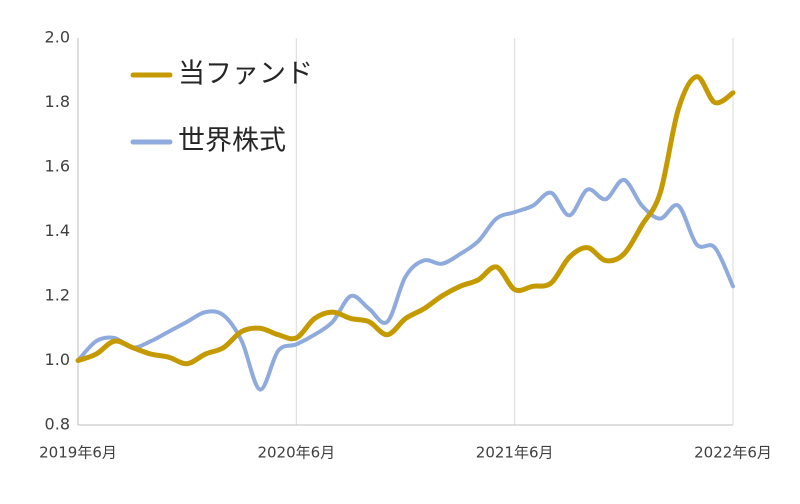 The image size is (800, 504). I want to click on y-tick-label: 1.8, so click(57, 101).